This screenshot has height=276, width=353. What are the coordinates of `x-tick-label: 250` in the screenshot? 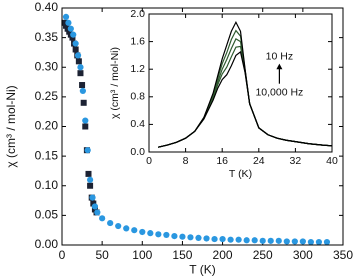 It's located at (263, 255).